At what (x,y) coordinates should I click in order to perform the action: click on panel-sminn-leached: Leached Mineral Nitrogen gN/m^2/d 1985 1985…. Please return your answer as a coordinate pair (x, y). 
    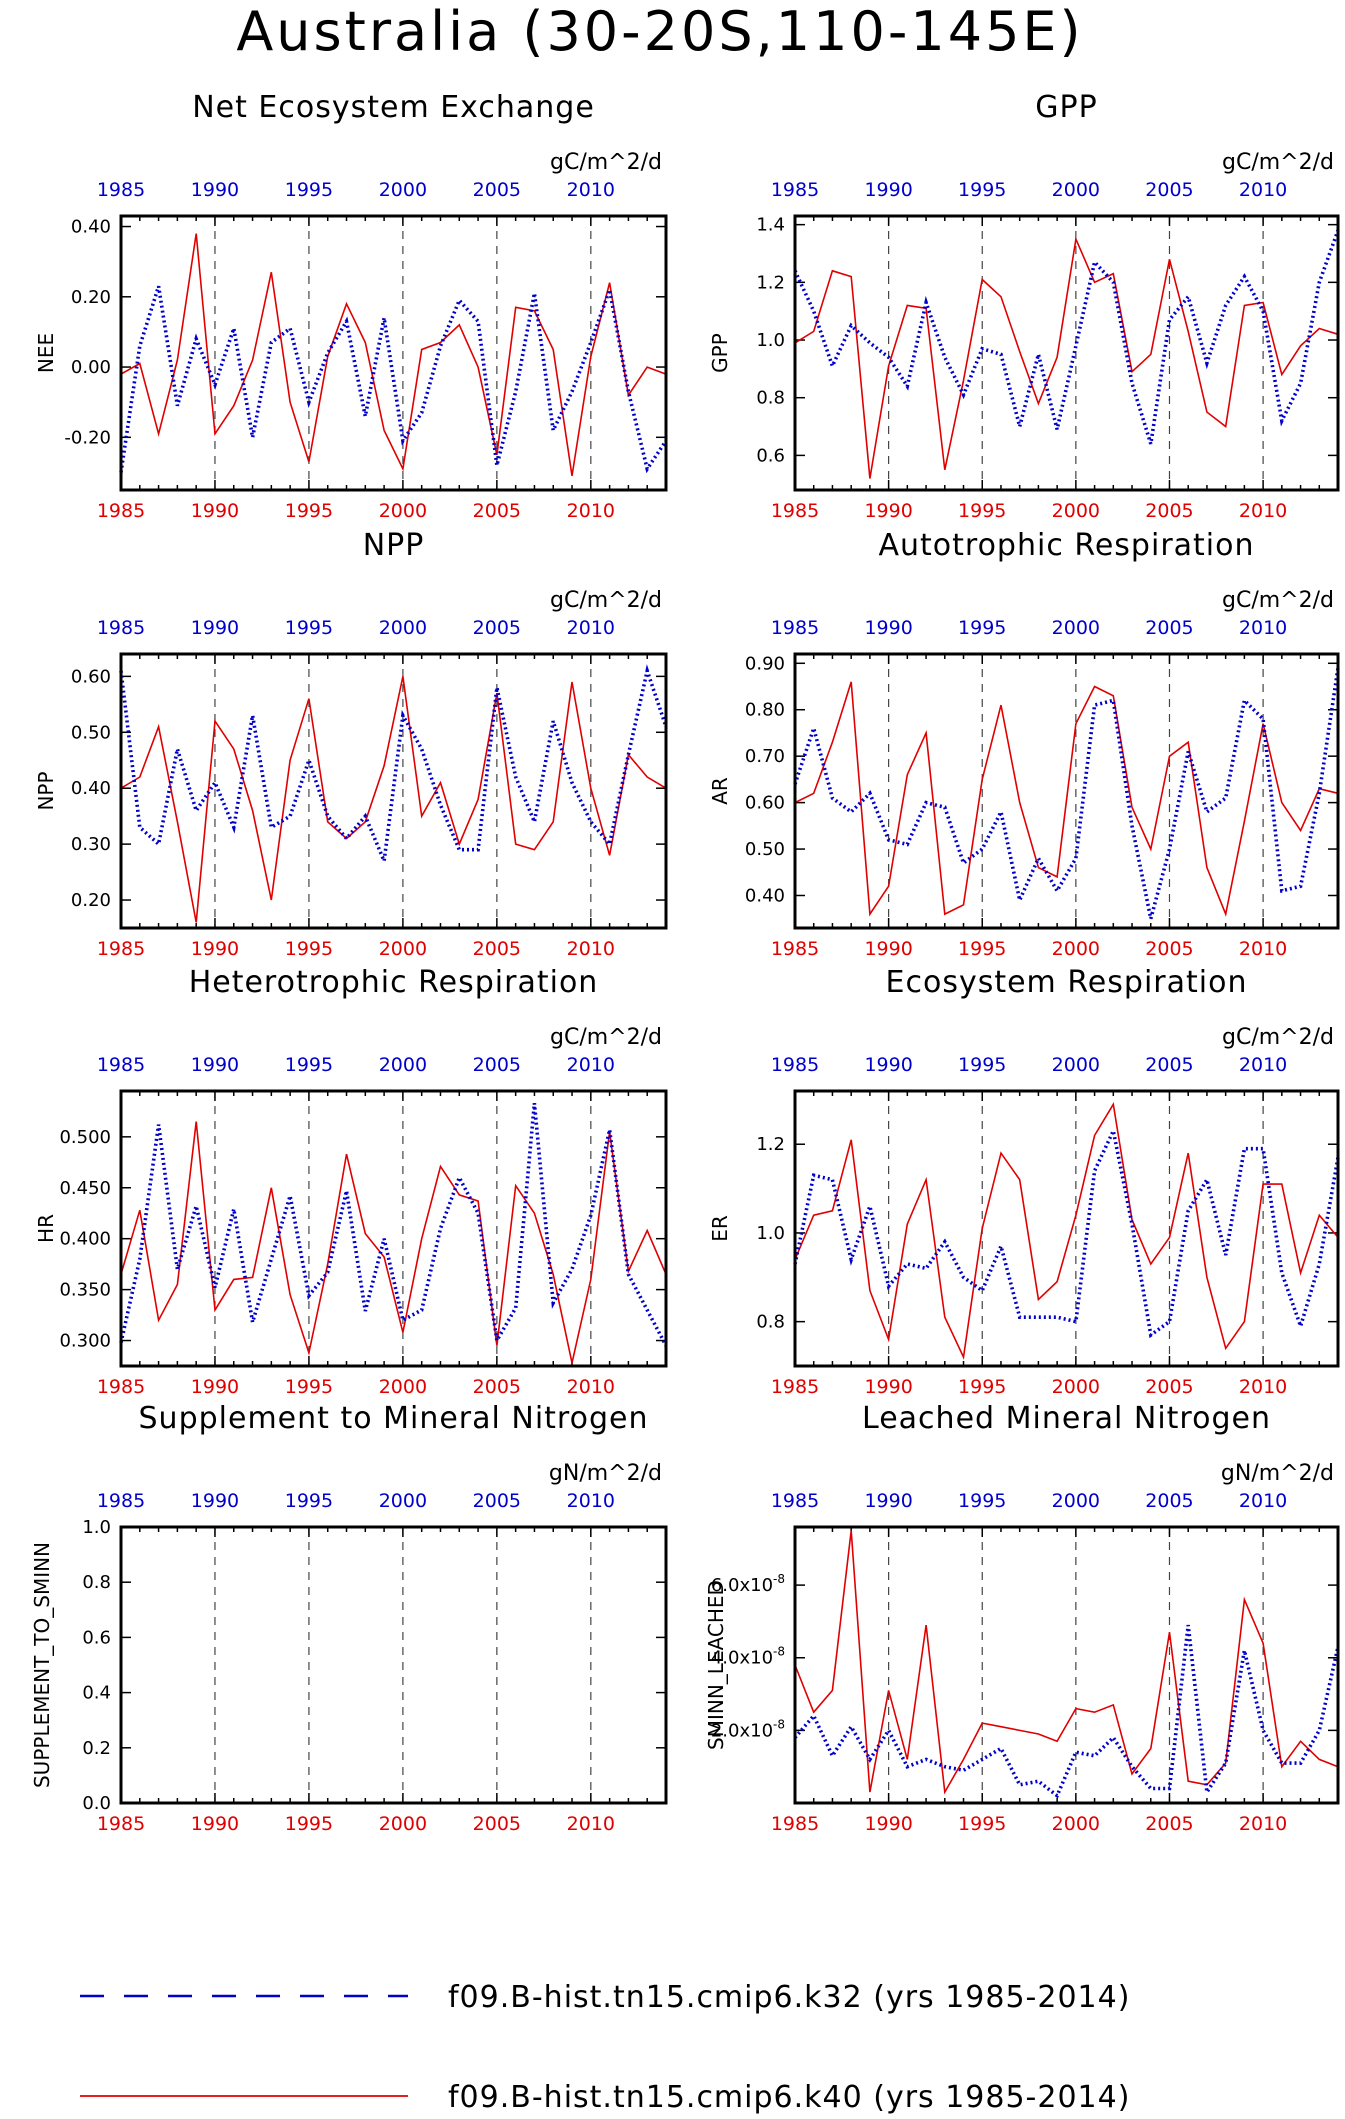
    Looking at the image, I should click on (1022, 1618).